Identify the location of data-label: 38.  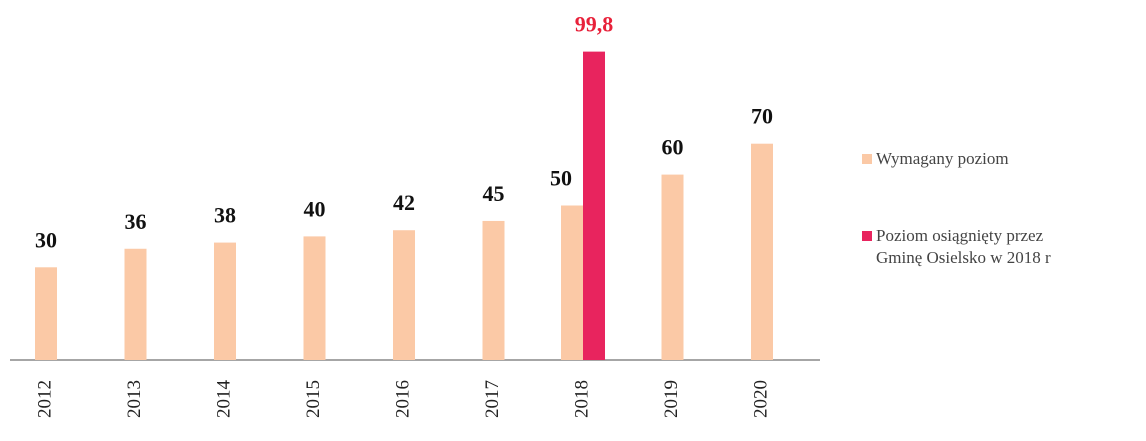
(225, 215).